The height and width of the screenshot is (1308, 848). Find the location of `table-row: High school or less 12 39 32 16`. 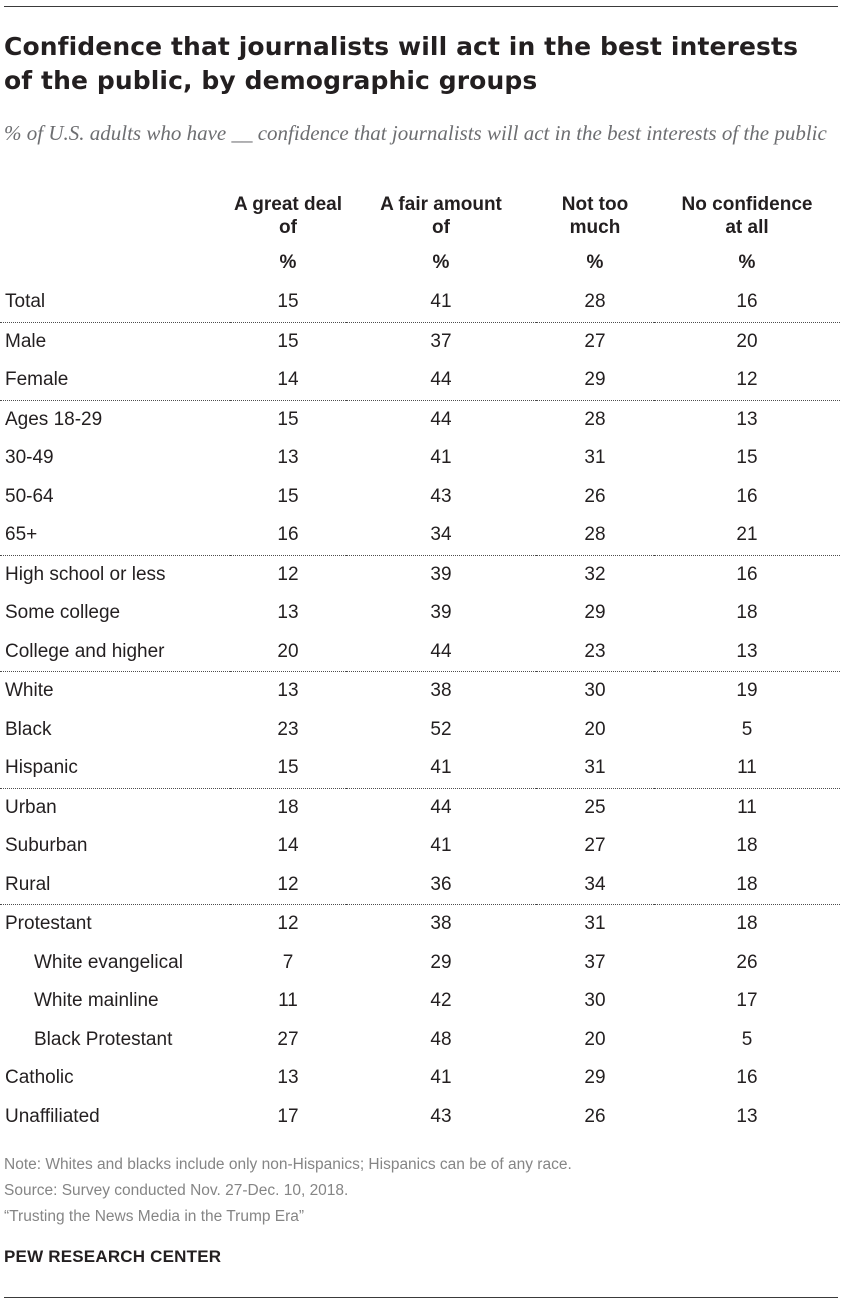

table-row: High school or less 12 39 32 16 is located at coordinates (420, 574).